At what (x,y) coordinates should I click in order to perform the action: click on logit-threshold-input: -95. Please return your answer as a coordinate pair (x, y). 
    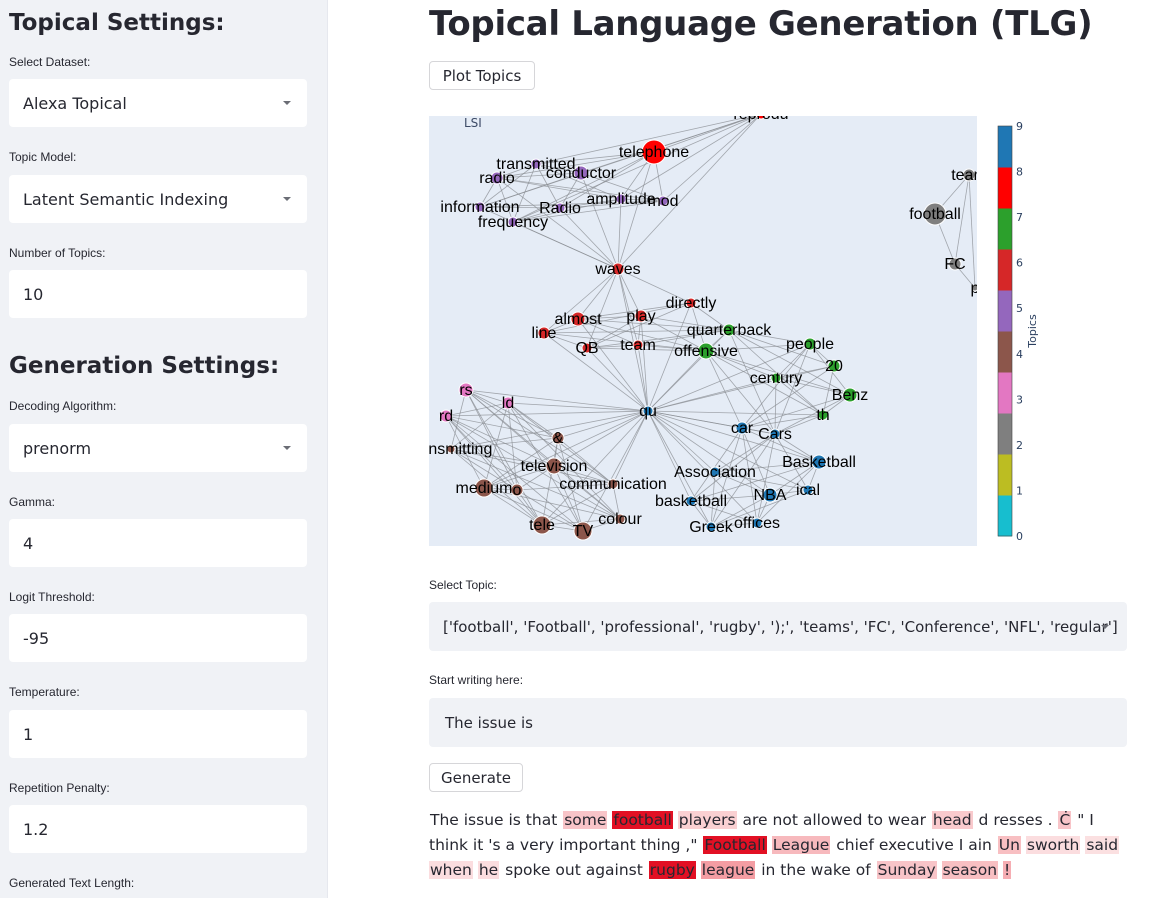
    Looking at the image, I should click on (158, 638).